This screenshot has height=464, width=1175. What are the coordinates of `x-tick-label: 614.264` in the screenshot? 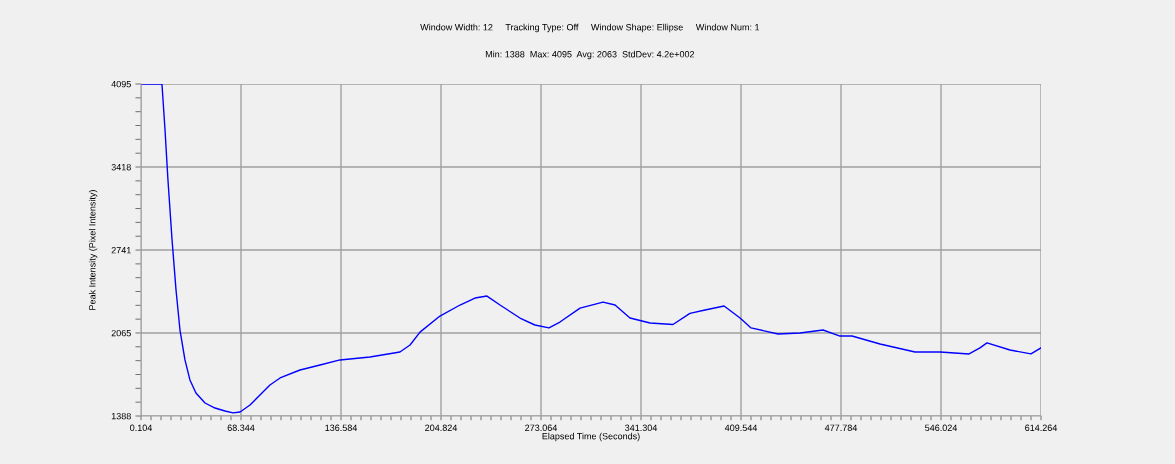 It's located at (1041, 427).